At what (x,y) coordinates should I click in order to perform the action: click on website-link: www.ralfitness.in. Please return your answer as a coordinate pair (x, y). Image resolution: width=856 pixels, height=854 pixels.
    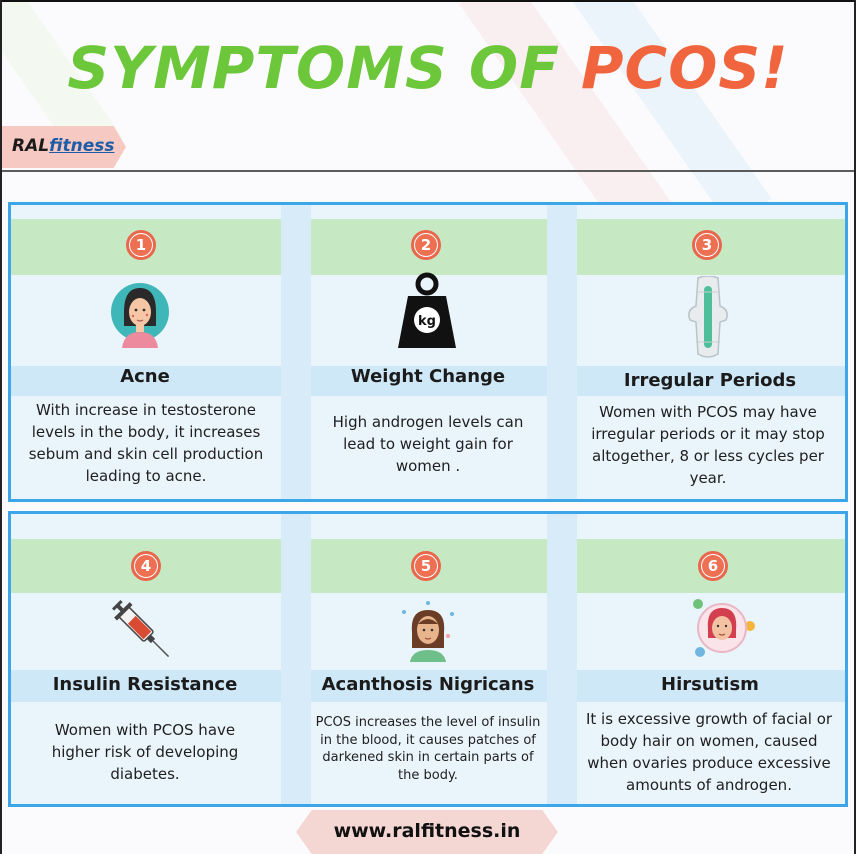
    Looking at the image, I should click on (427, 831).